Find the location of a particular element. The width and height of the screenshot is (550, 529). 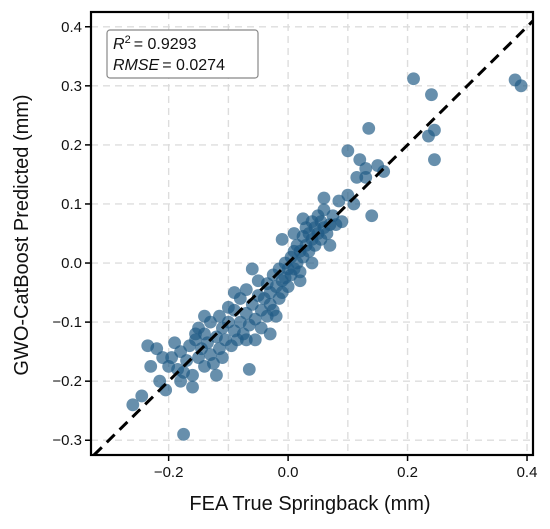

y-axis-label: GWO-CatBoost Predicted (mm) is located at coordinates (22, 234).